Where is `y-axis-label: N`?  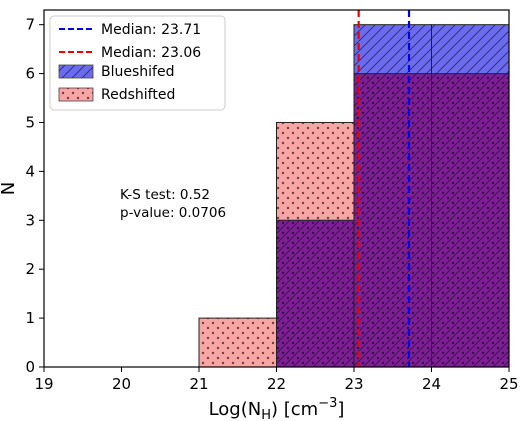 y-axis-label: N is located at coordinates (9, 188).